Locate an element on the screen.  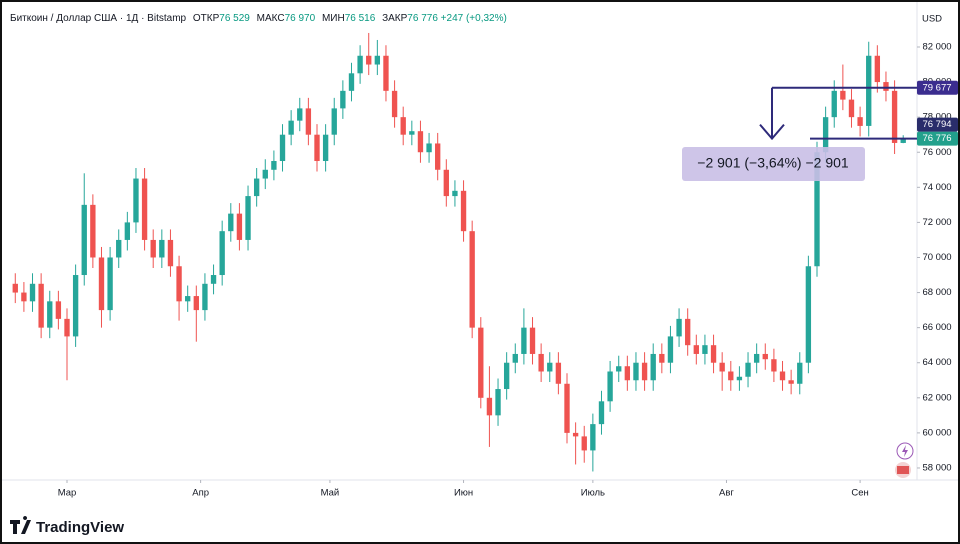
x-tick-label: Мар is located at coordinates (67, 493).